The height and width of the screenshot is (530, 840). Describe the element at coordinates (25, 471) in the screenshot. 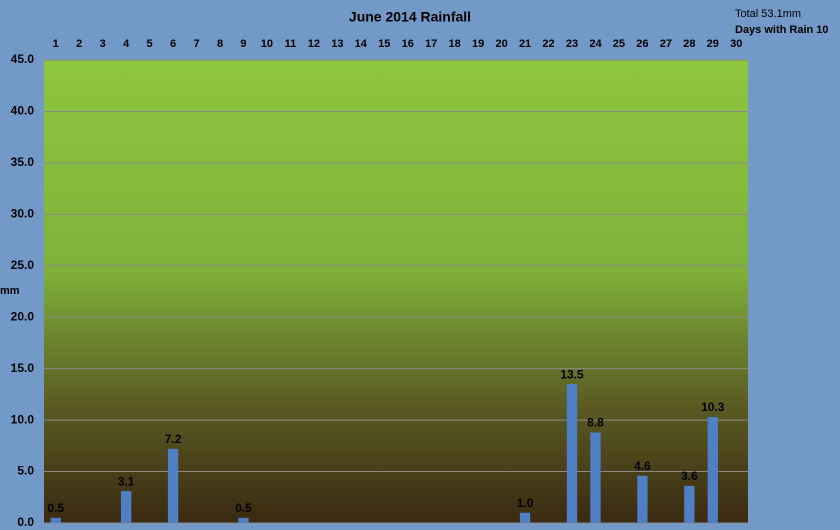

I see `y-tick-label: 5.0` at that location.